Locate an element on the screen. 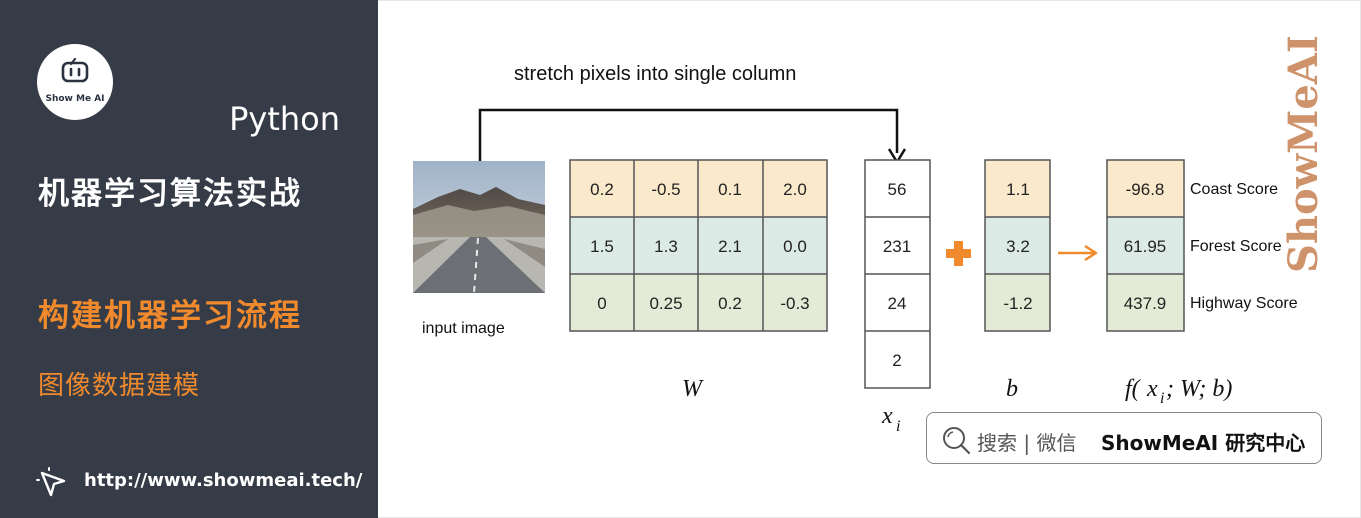  function-symbol: f( x i ; W; b) is located at coordinates (1178, 391).